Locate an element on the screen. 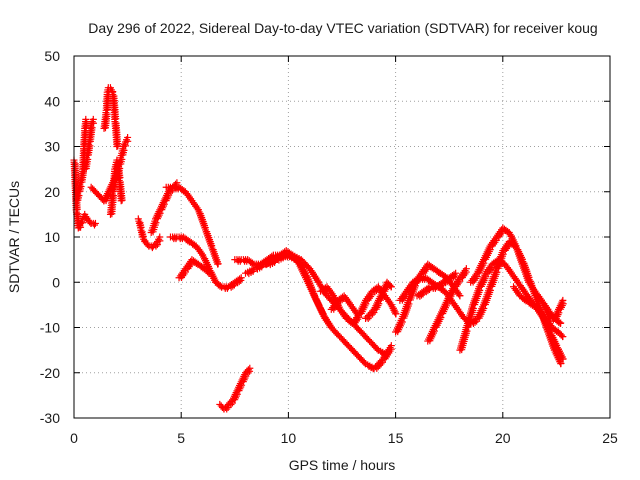  series-arc-z is located at coordinates (552, 310).